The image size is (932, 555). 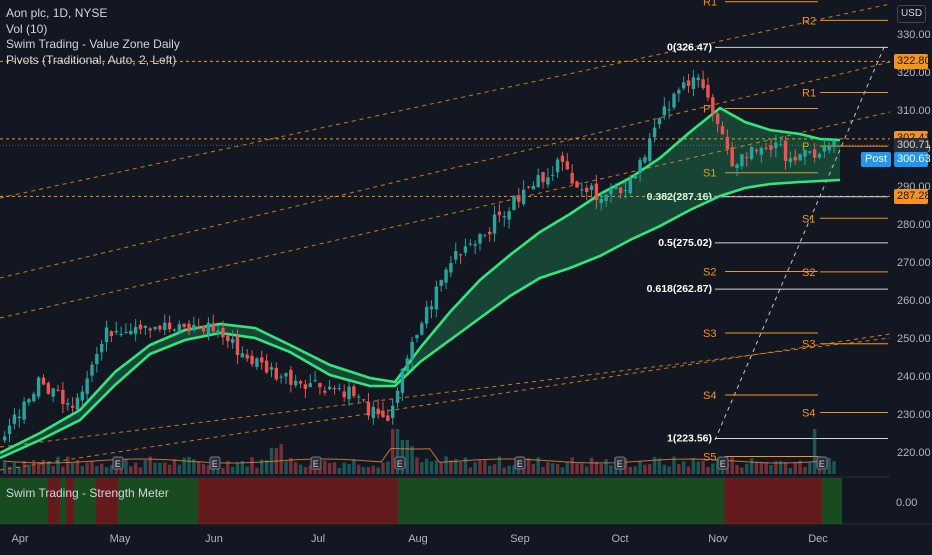 I want to click on price-axis-tick: 240.00, so click(x=914, y=377).